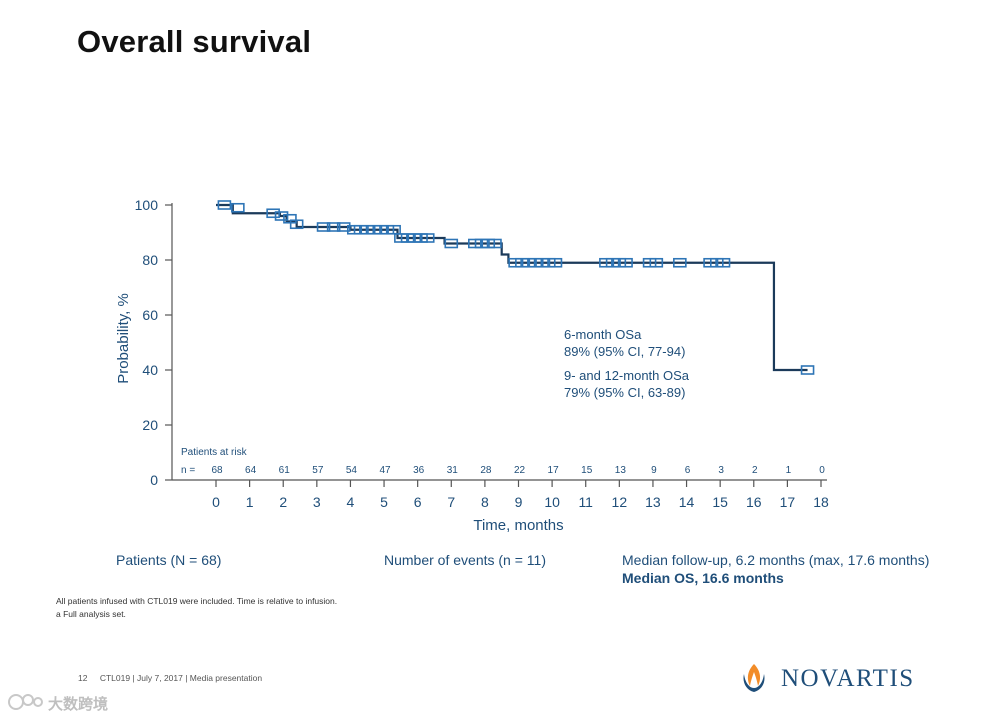 The height and width of the screenshot is (720, 984). I want to click on x-tick-label: 3, so click(317, 502).